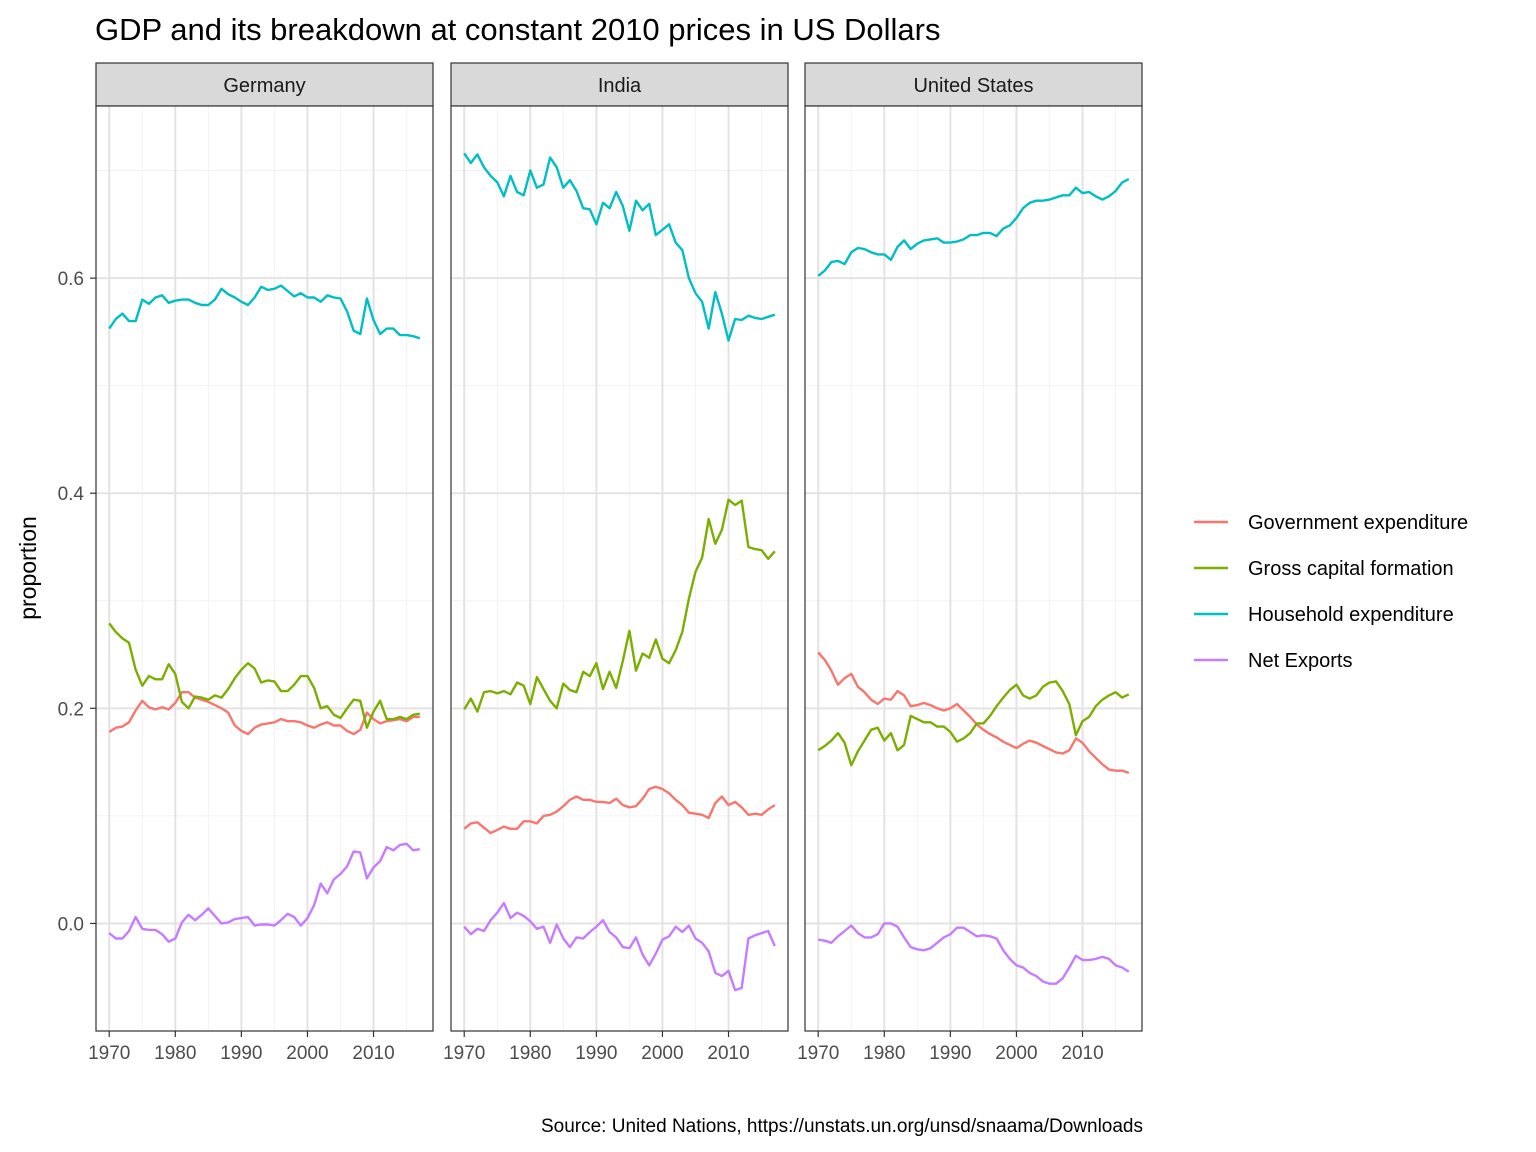 The image size is (1536, 1152). I want to click on series-line-india-household-expenditure, so click(619, 247).